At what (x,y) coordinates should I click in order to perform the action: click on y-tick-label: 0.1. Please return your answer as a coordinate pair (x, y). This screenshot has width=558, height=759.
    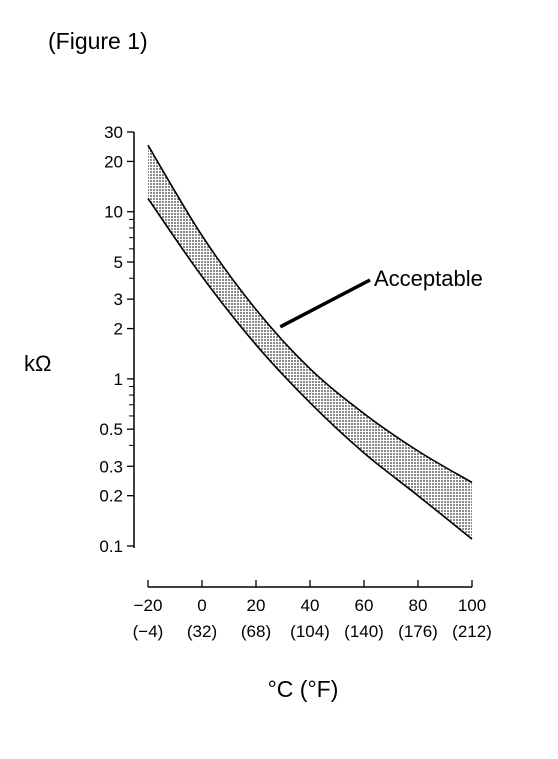
    Looking at the image, I should click on (111, 546).